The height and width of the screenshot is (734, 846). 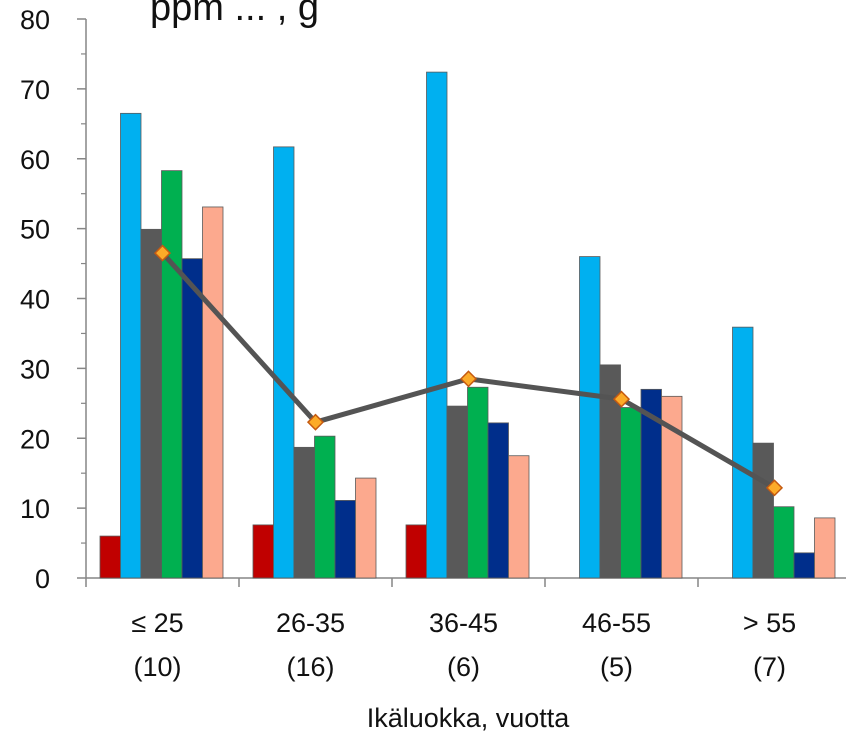 What do you see at coordinates (769, 667) in the screenshot?
I see `x-tick-count-label: (7)` at bounding box center [769, 667].